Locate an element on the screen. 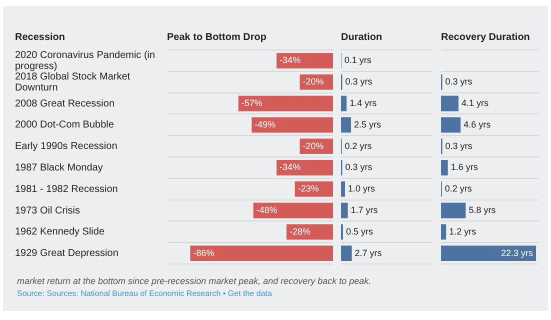 The height and width of the screenshot is (320, 551). data-label: 1.2 yrs is located at coordinates (463, 231).